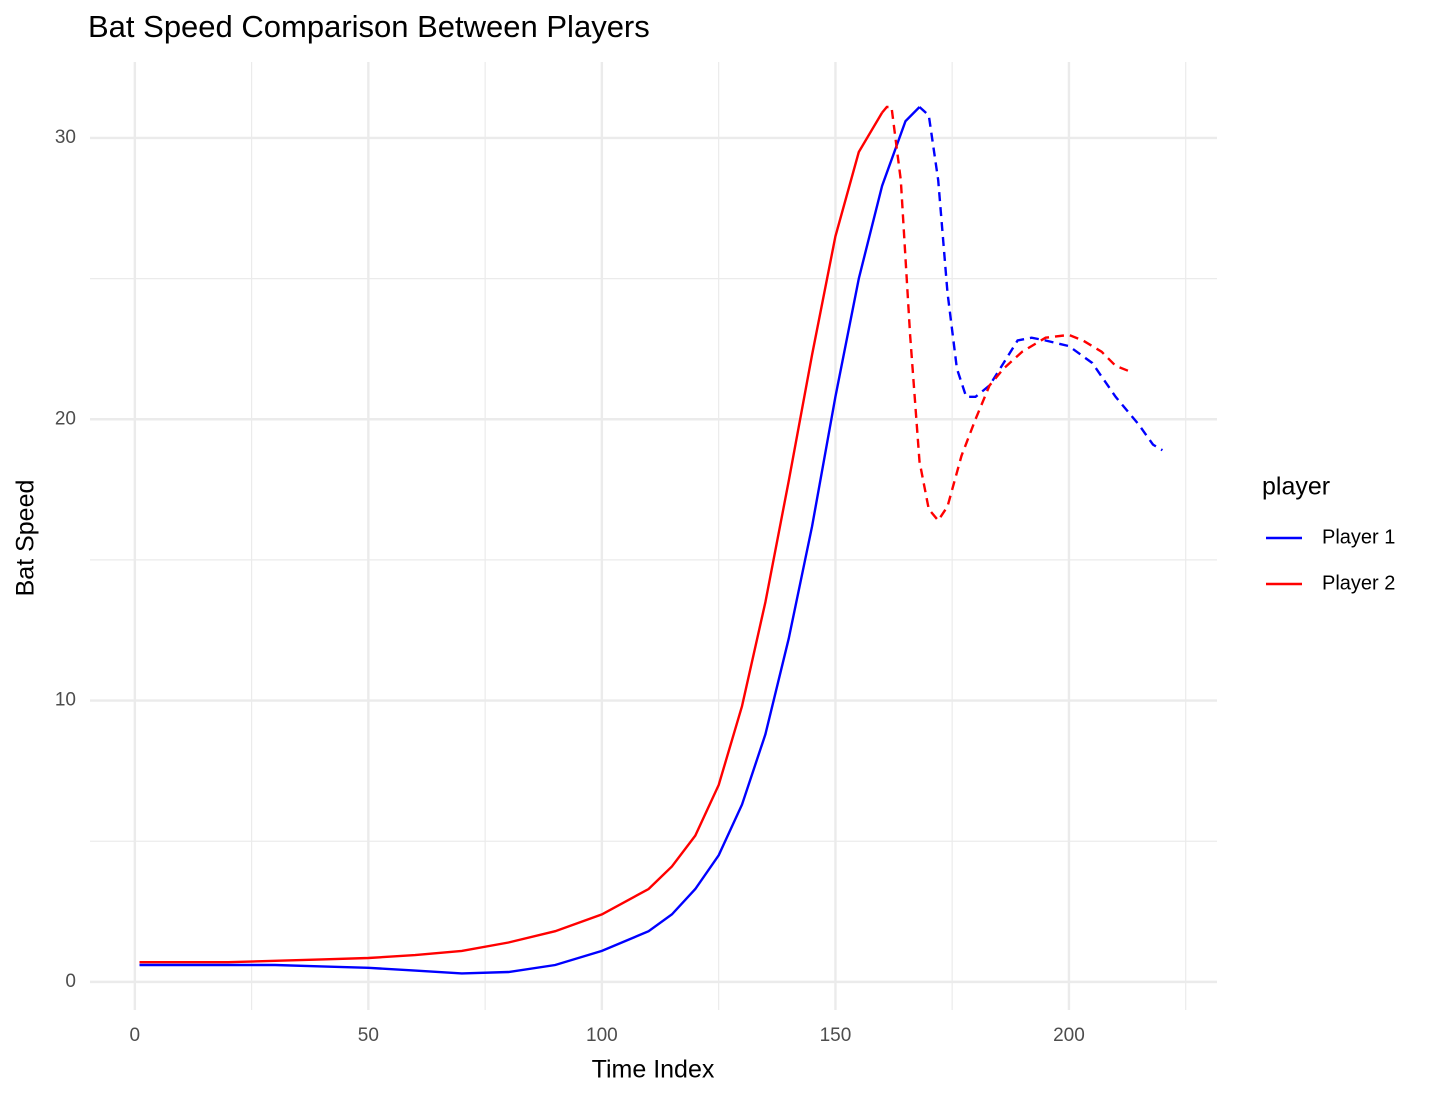 The image size is (1438, 1100). Describe the element at coordinates (65, 418) in the screenshot. I see `y-tick-label: 20` at that location.